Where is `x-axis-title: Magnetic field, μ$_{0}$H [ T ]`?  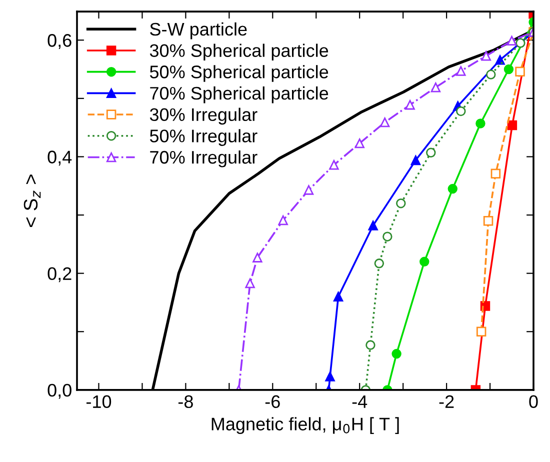
x-axis-title: Magnetic field, μ$_{0}$H [ T ] is located at coordinates (305, 425).